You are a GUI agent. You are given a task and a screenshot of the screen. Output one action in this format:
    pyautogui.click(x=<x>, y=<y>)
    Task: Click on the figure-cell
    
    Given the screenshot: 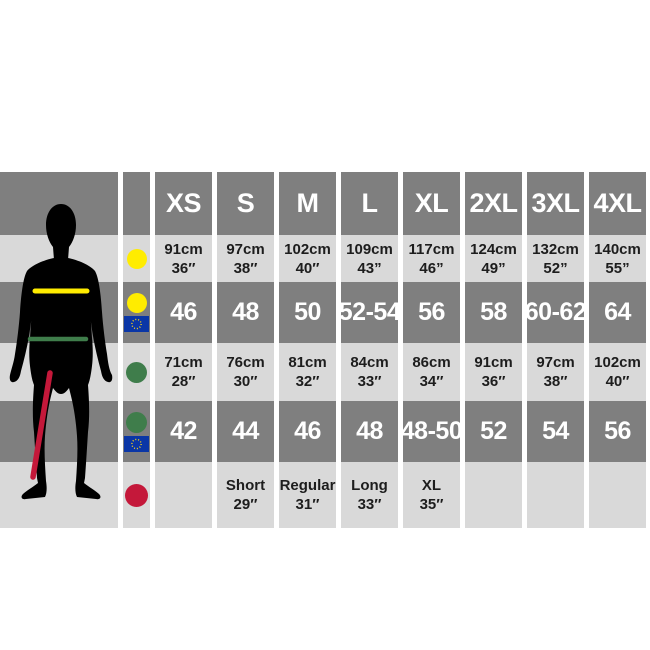 What is the action you would take?
    pyautogui.click(x=59, y=350)
    